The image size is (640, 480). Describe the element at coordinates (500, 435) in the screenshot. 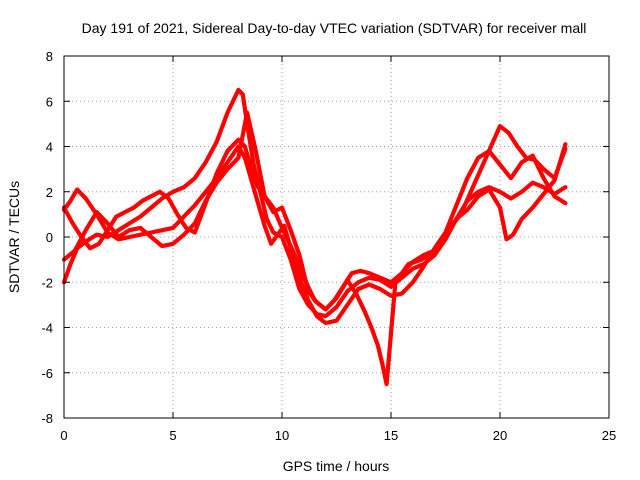

I see `x-tick-label: 20` at that location.